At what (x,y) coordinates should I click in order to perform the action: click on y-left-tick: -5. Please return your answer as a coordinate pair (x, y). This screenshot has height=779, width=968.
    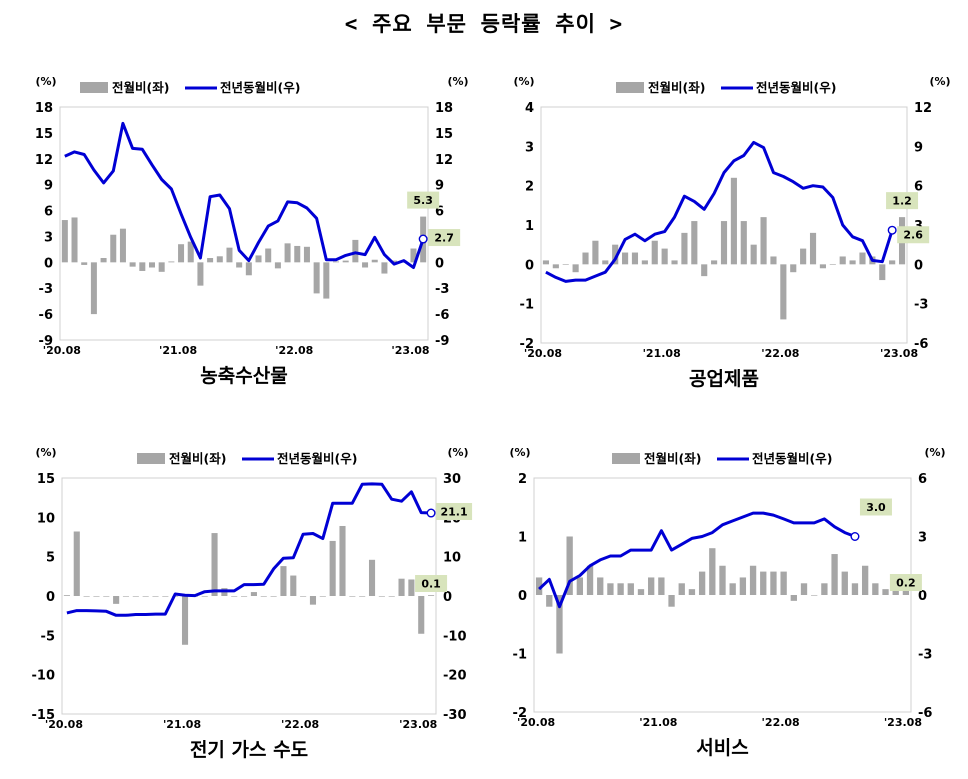
    Looking at the image, I should click on (48, 636).